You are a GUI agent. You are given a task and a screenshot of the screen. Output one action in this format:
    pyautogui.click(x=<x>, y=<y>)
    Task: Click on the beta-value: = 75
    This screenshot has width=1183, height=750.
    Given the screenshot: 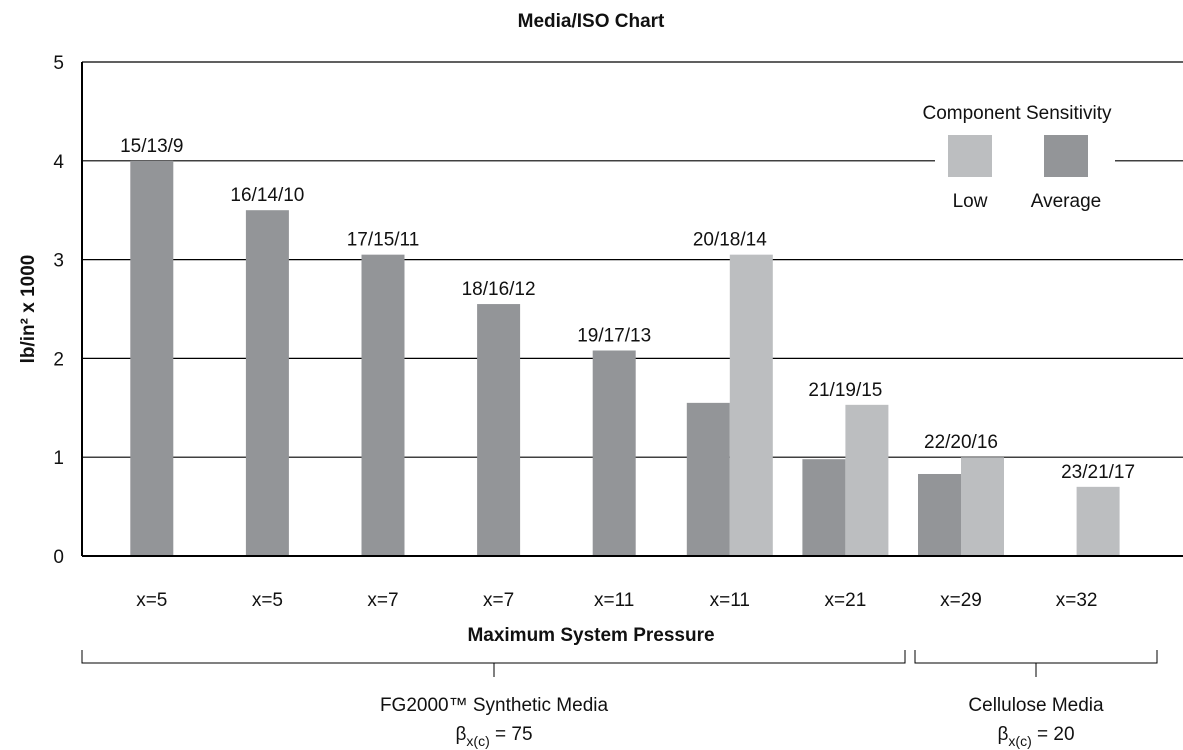 What is the action you would take?
    pyautogui.click(x=511, y=734)
    